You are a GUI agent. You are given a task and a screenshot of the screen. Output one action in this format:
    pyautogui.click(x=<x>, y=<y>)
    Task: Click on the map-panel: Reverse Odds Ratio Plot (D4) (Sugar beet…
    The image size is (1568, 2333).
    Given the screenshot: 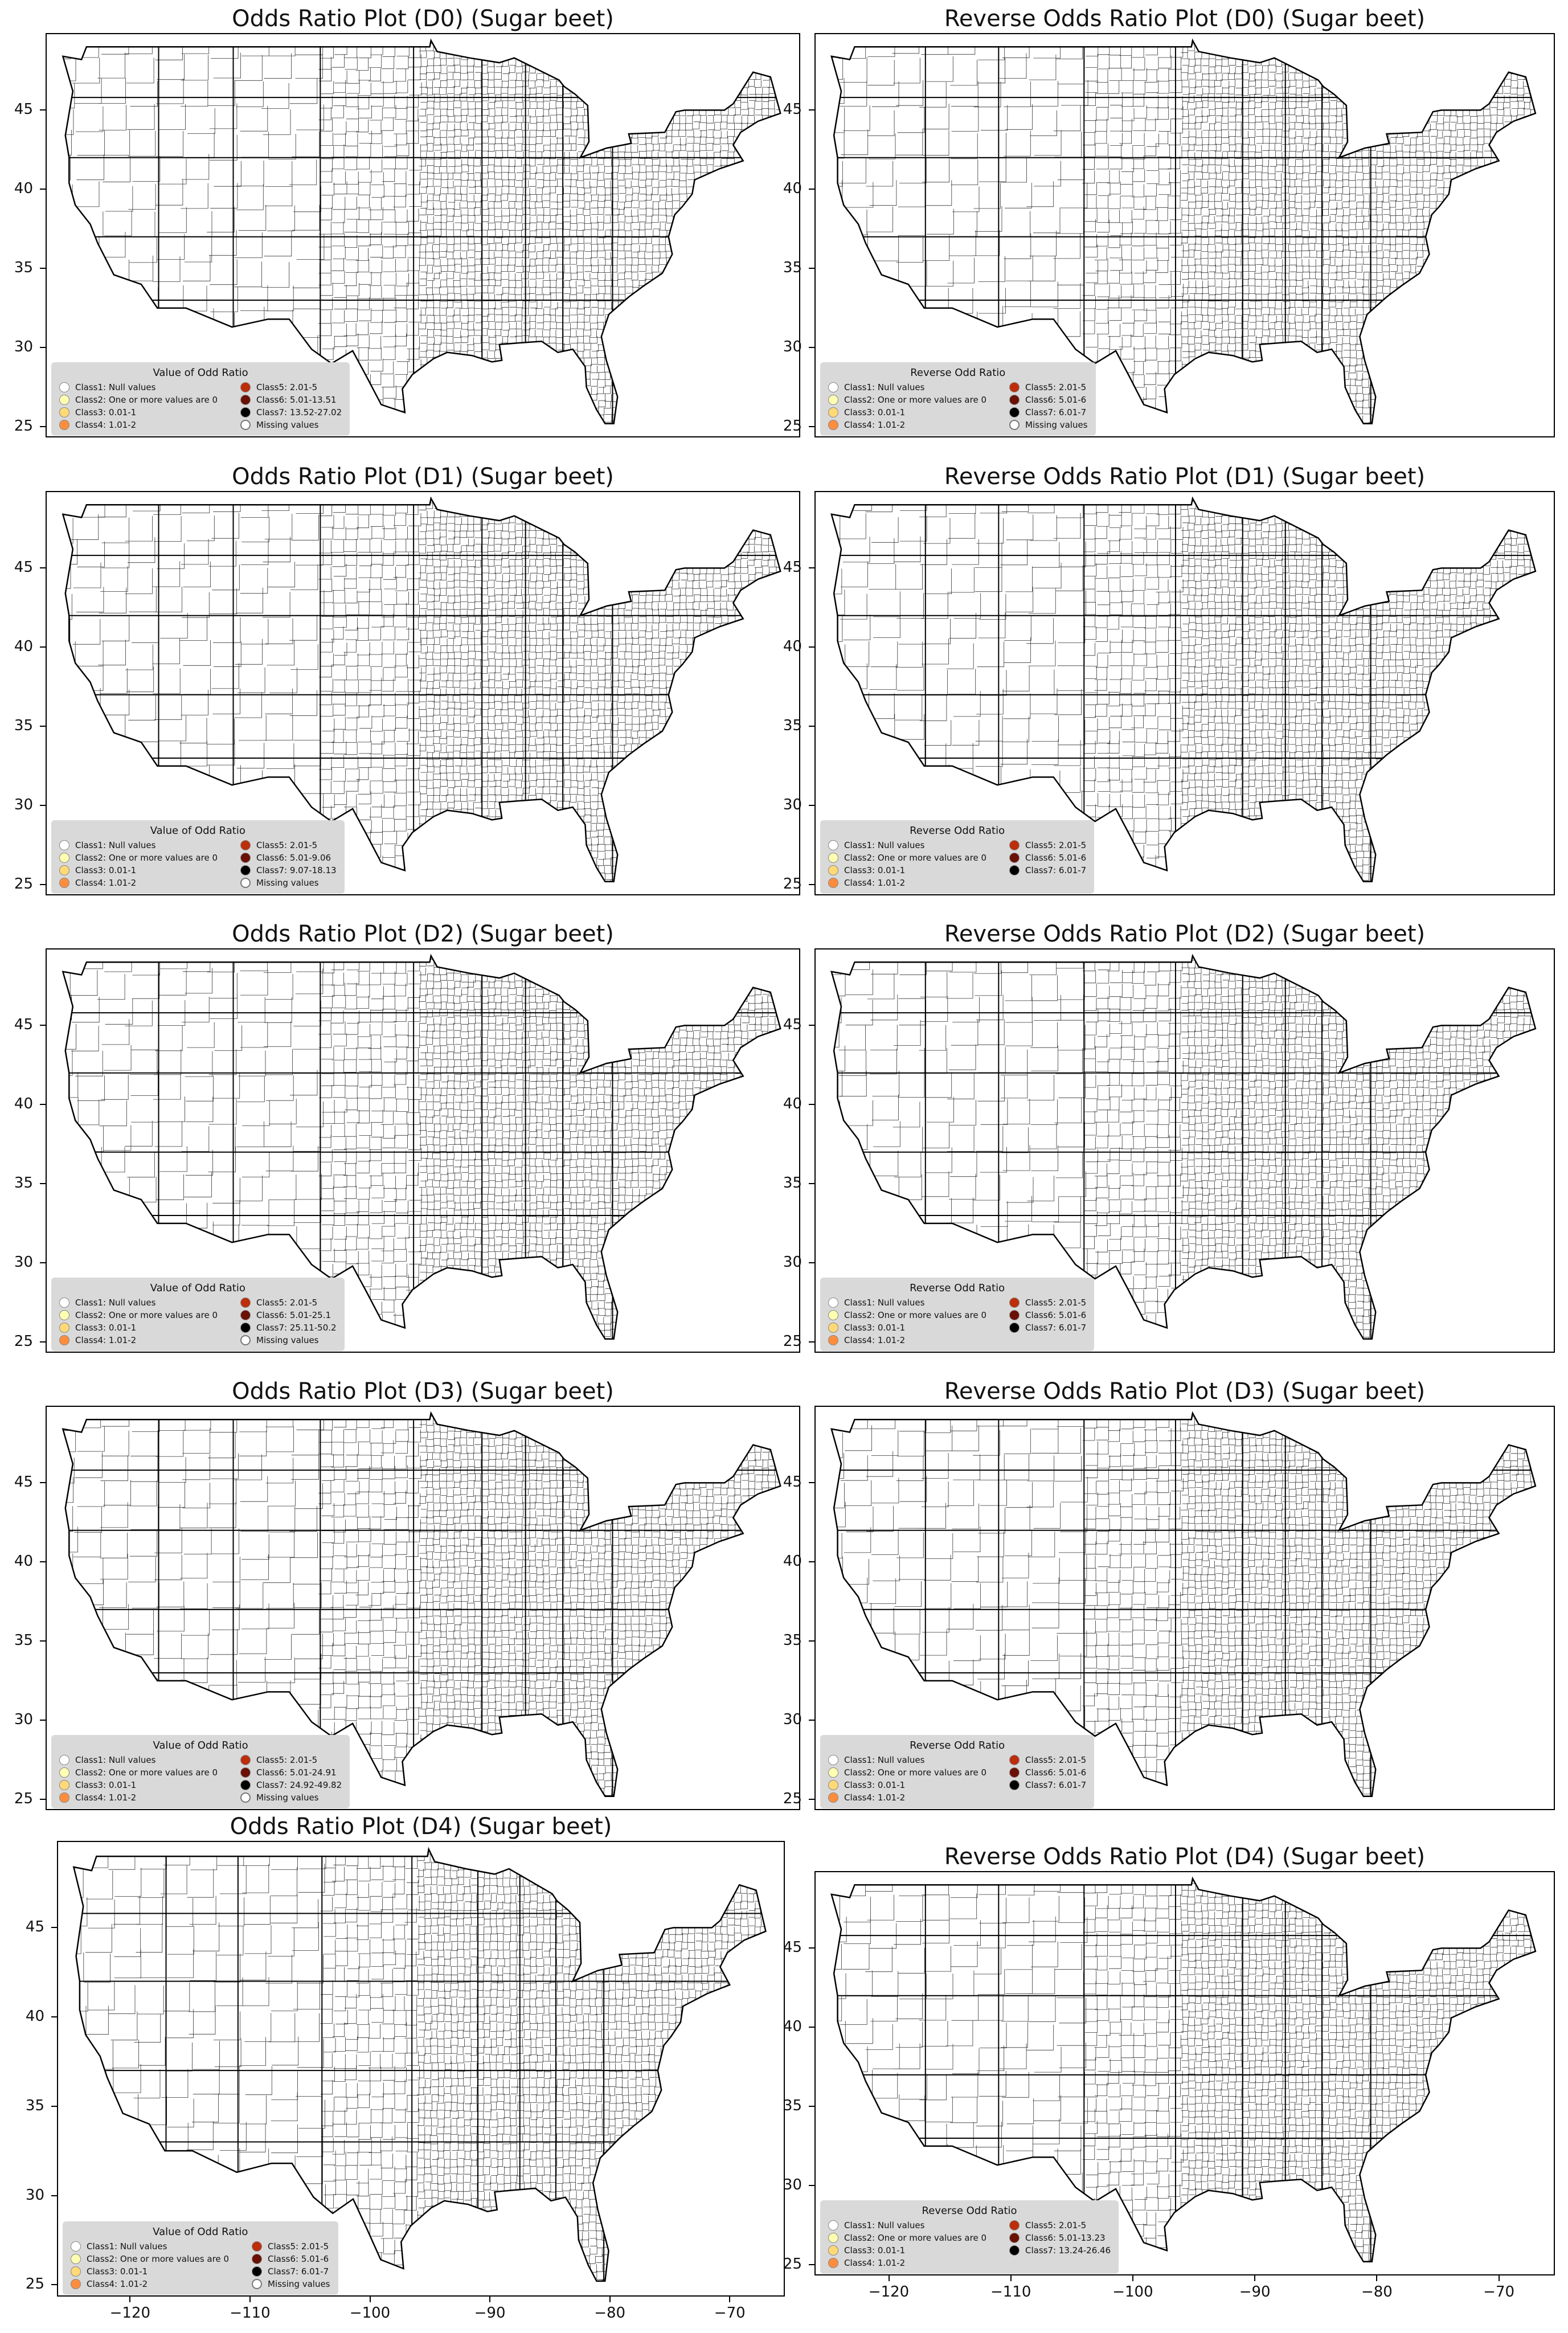 What is the action you would take?
    pyautogui.click(x=1169, y=2069)
    